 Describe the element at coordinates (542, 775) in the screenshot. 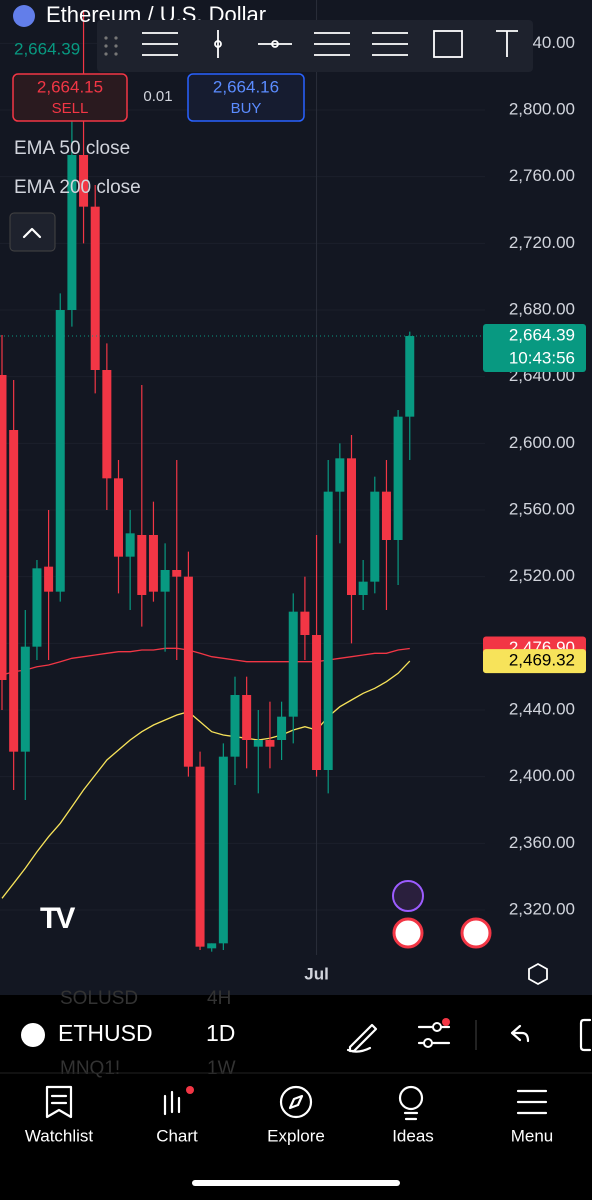

I see `y-tick-label: 2,400.00` at that location.